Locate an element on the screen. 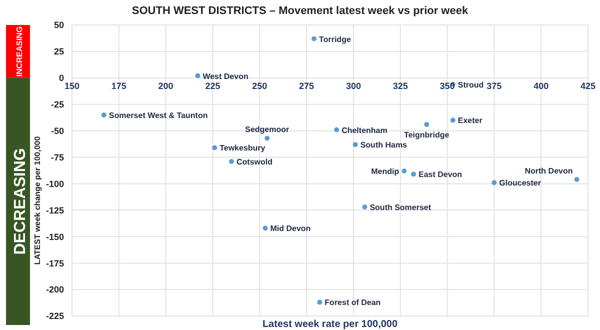 Image resolution: width=600 pixels, height=330 pixels. annotation: Torridge is located at coordinates (335, 39).